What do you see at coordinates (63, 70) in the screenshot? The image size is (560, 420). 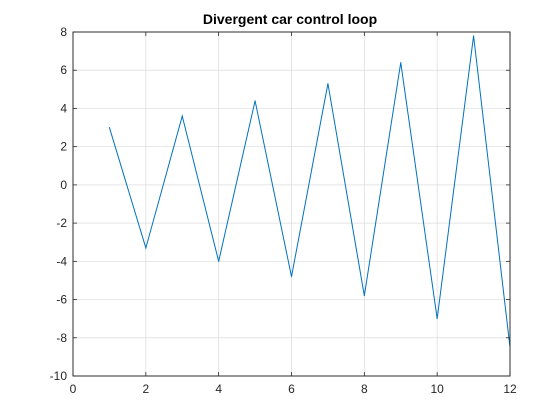 I see `y-tick-label: 6` at bounding box center [63, 70].